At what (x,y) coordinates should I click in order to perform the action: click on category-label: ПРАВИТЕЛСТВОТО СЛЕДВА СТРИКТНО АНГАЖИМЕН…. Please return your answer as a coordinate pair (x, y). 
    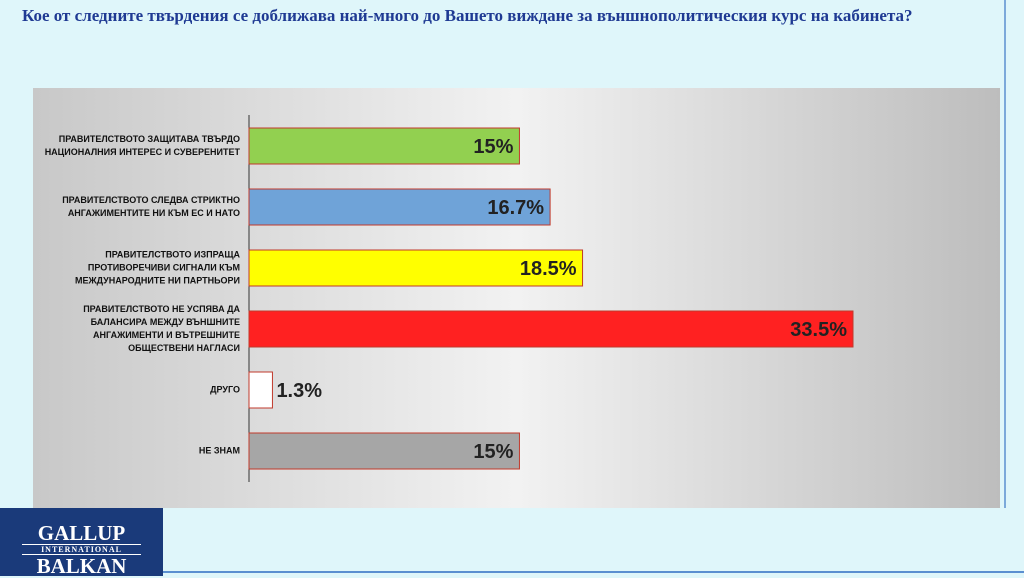
    Looking at the image, I should click on (151, 206).